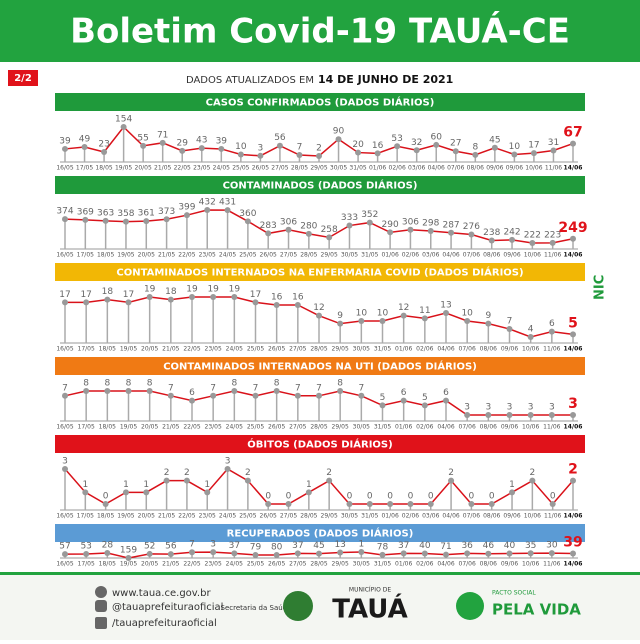  I want to click on value-label: 0, so click(370, 497).